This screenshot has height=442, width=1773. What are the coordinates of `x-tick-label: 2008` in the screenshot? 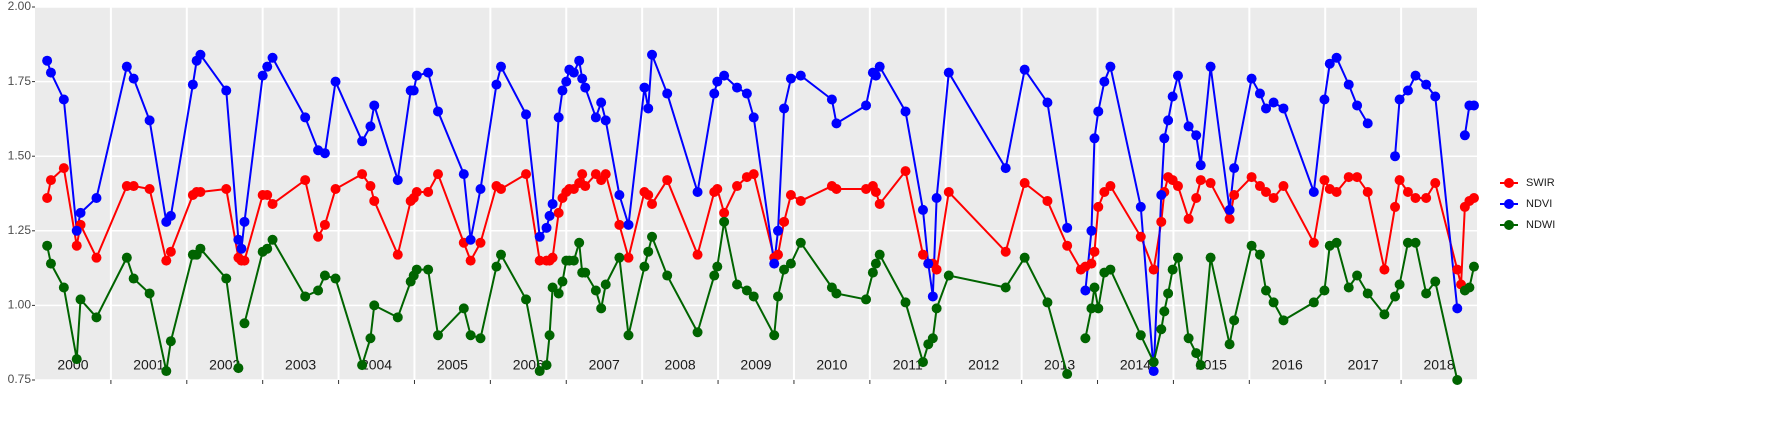 It's located at (680, 365).